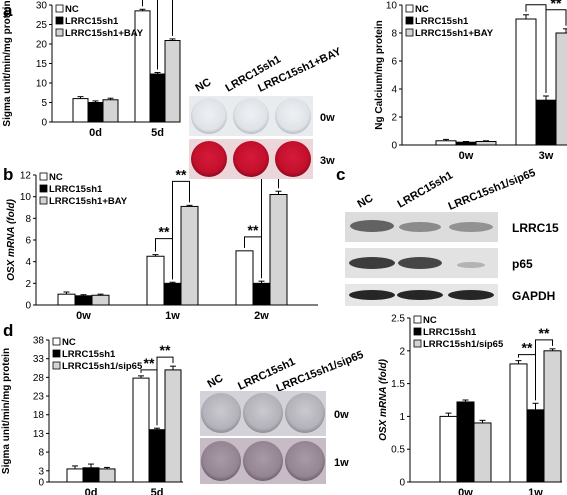 The height and width of the screenshot is (495, 567). What do you see at coordinates (402, 417) in the screenshot?
I see `y-tick-label: 1` at bounding box center [402, 417].